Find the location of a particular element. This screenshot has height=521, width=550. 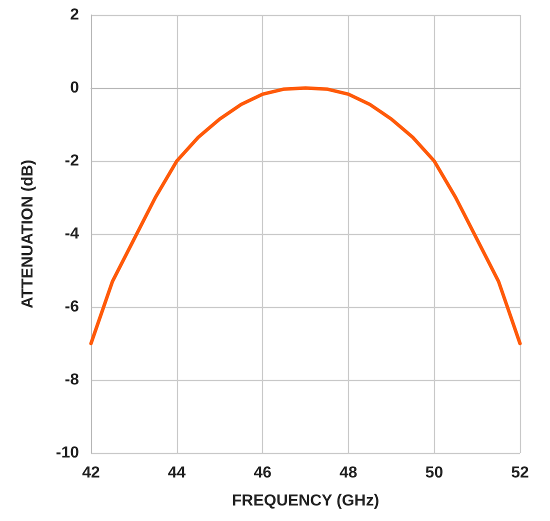

x-tick-label: 44 is located at coordinates (177, 473).